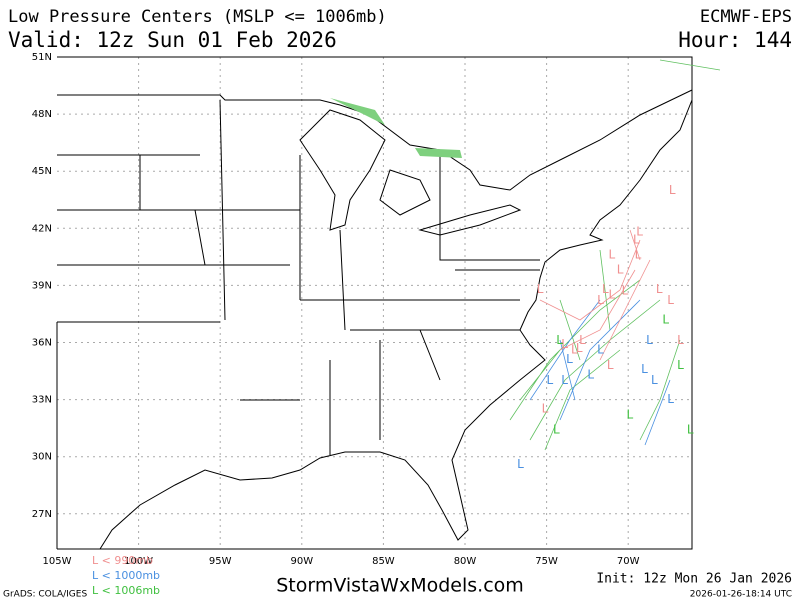  I want to click on lat-label: 45N, so click(42, 171).